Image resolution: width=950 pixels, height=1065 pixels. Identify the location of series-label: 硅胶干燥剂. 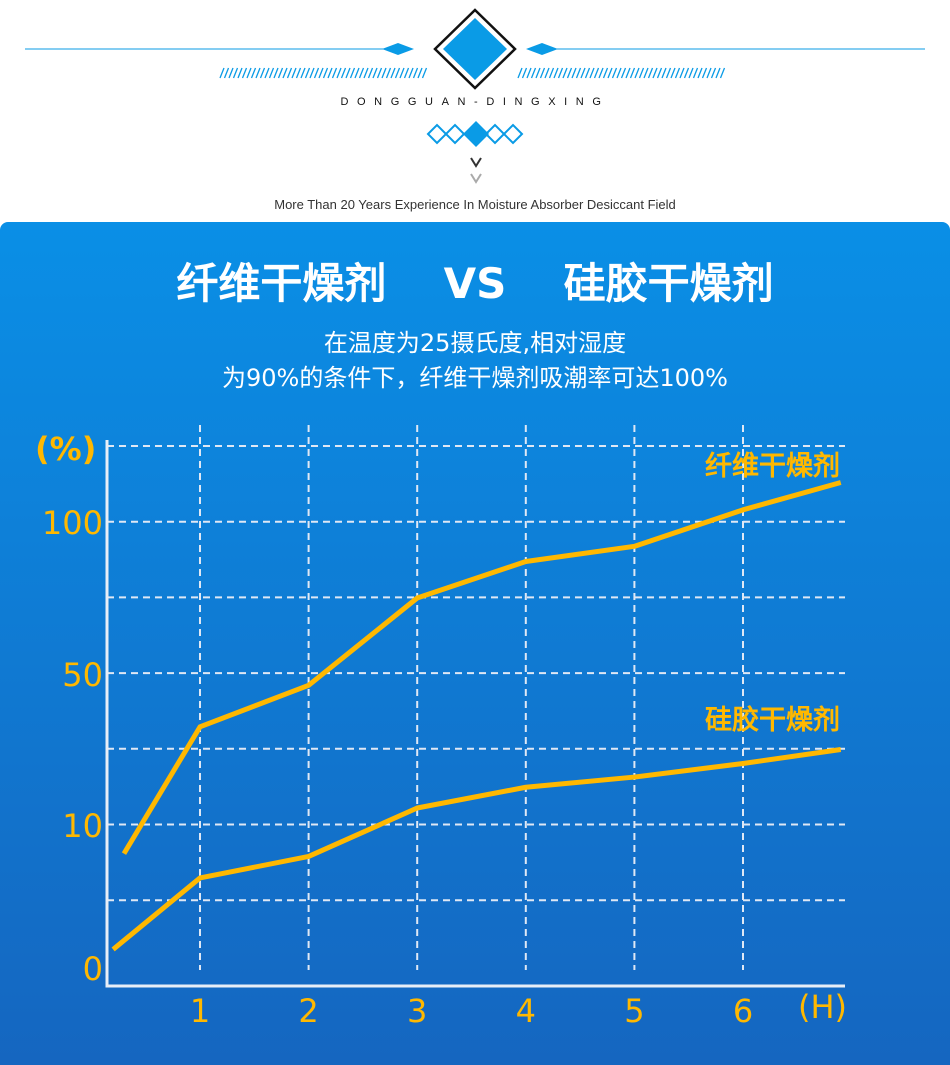
(772, 720).